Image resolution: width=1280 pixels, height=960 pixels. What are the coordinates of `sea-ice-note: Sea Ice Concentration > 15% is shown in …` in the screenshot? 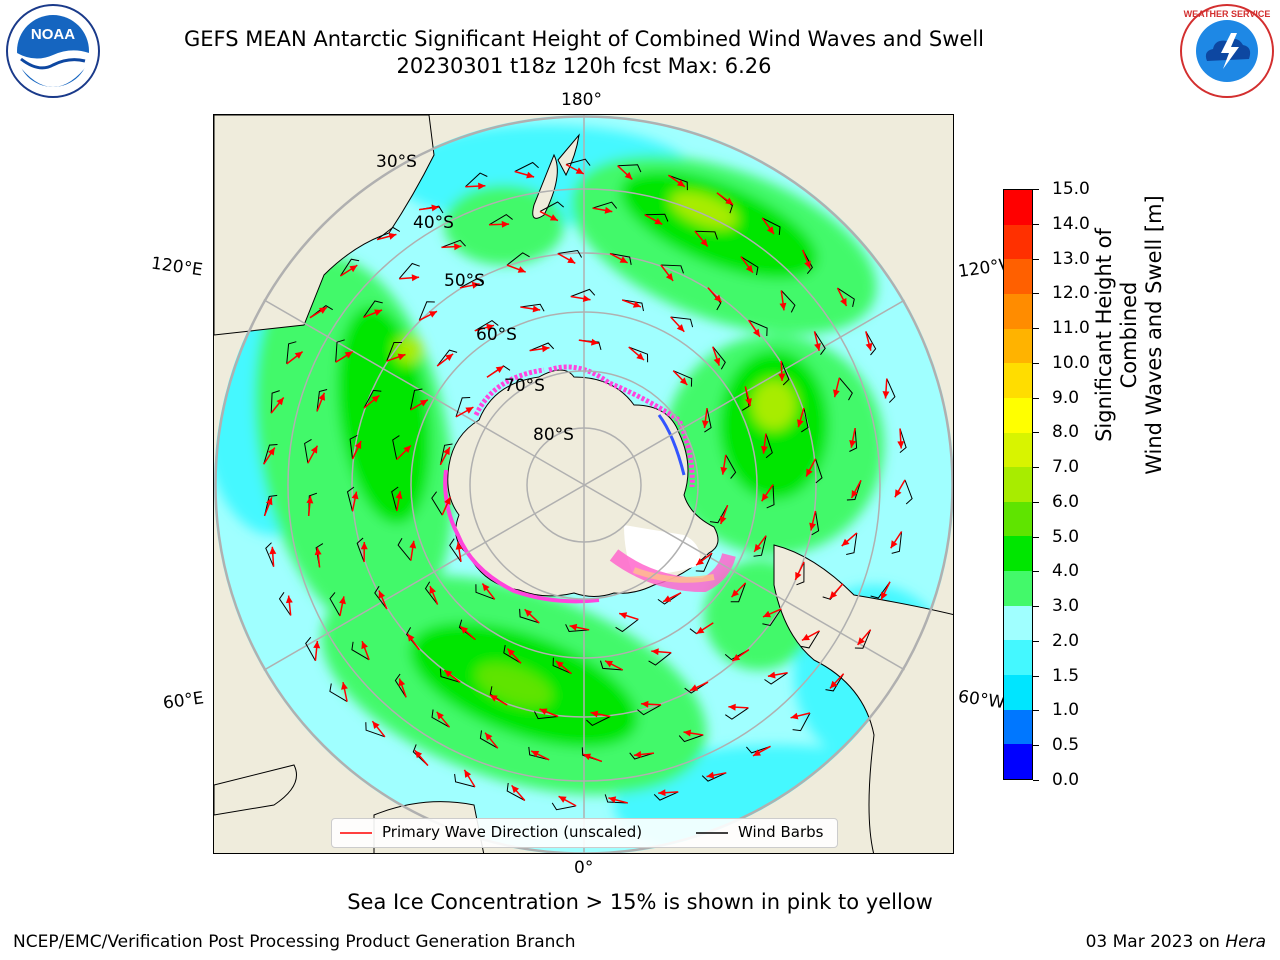 It's located at (640, 902).